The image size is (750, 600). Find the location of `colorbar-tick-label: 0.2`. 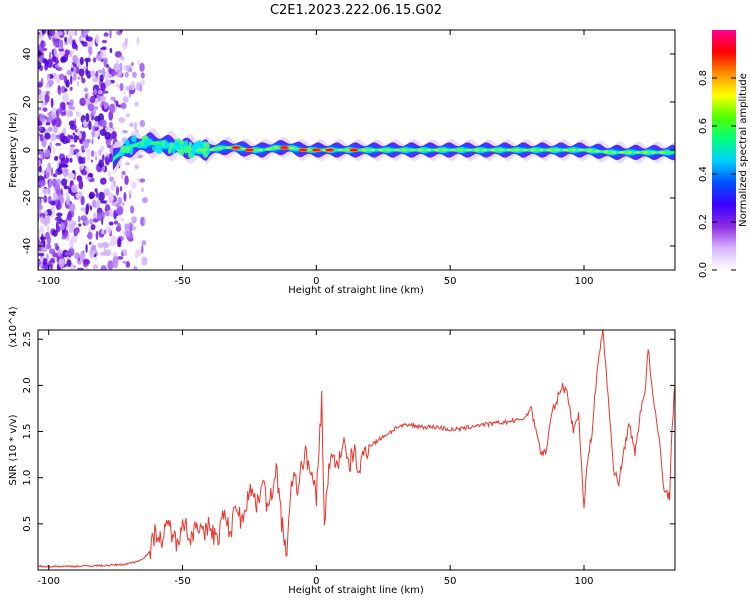

colorbar-tick-label: 0.2 is located at coordinates (703, 222).